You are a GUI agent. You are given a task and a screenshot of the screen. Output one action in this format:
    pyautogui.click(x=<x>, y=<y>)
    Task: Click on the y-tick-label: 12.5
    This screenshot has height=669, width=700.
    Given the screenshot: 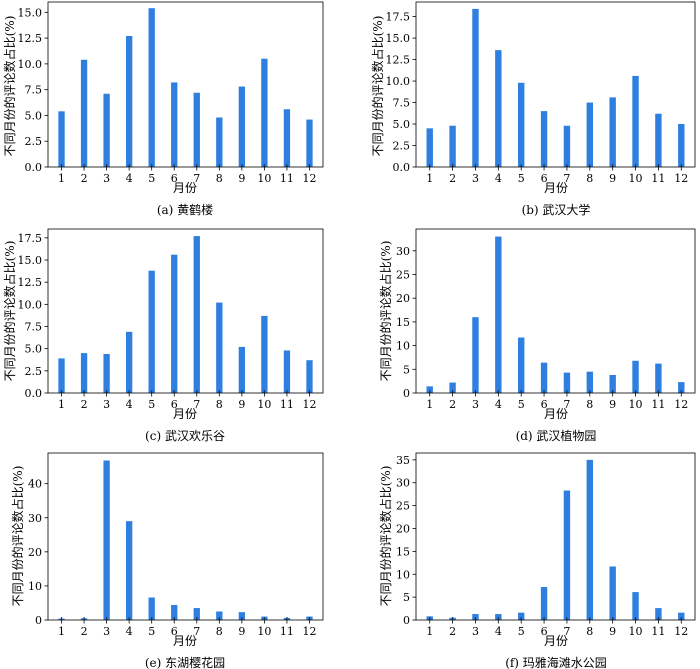 What is the action you would take?
    pyautogui.click(x=30, y=38)
    